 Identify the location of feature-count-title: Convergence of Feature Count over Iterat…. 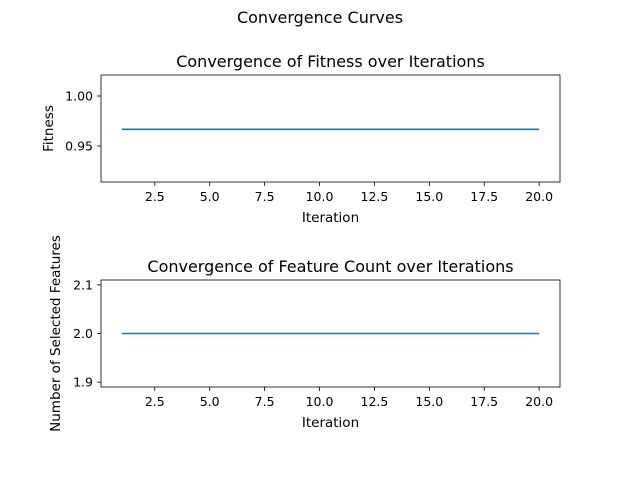
(330, 266).